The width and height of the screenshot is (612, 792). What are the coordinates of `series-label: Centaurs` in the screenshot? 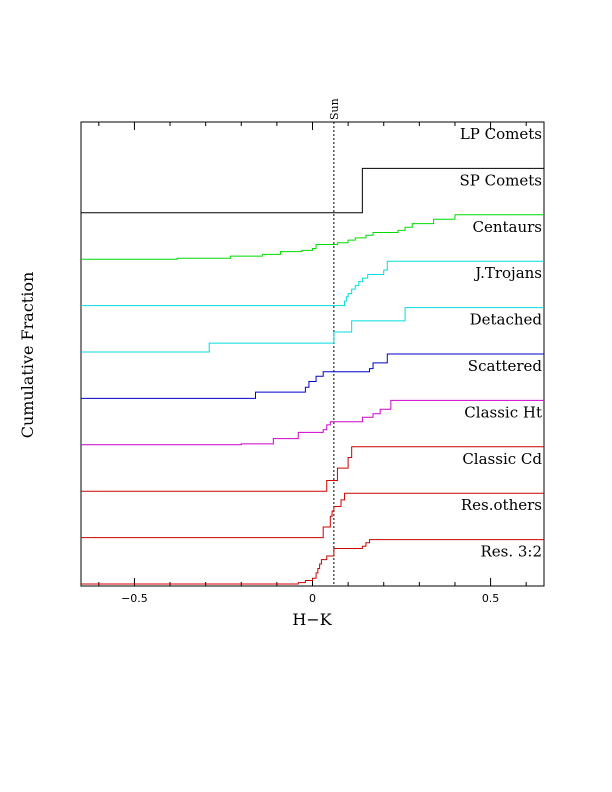 It's located at (507, 227).